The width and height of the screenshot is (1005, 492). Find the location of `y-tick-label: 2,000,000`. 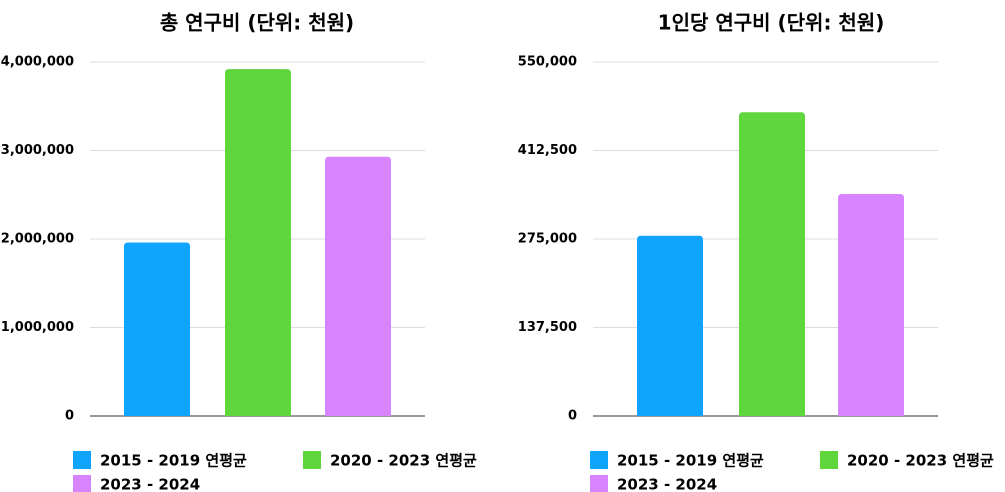

y-tick-label: 2,000,000 is located at coordinates (37, 239).